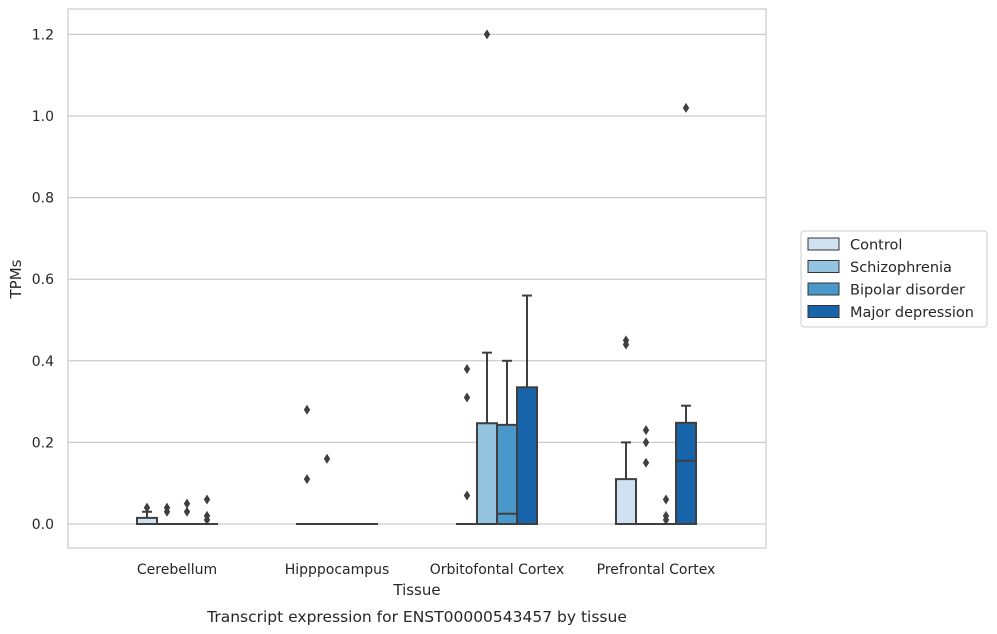 This screenshot has height=634, width=997. What do you see at coordinates (43, 362) in the screenshot?
I see `y-tick-label: 0.4` at bounding box center [43, 362].